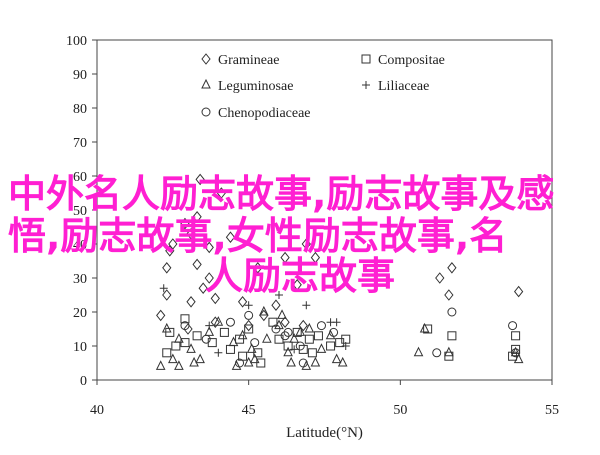 This screenshot has height=455, width=600. What do you see at coordinates (81, 211) in the screenshot?
I see `y-axis: 0 10 20 30 40 50 60 70 80 90 100` at bounding box center [81, 211].